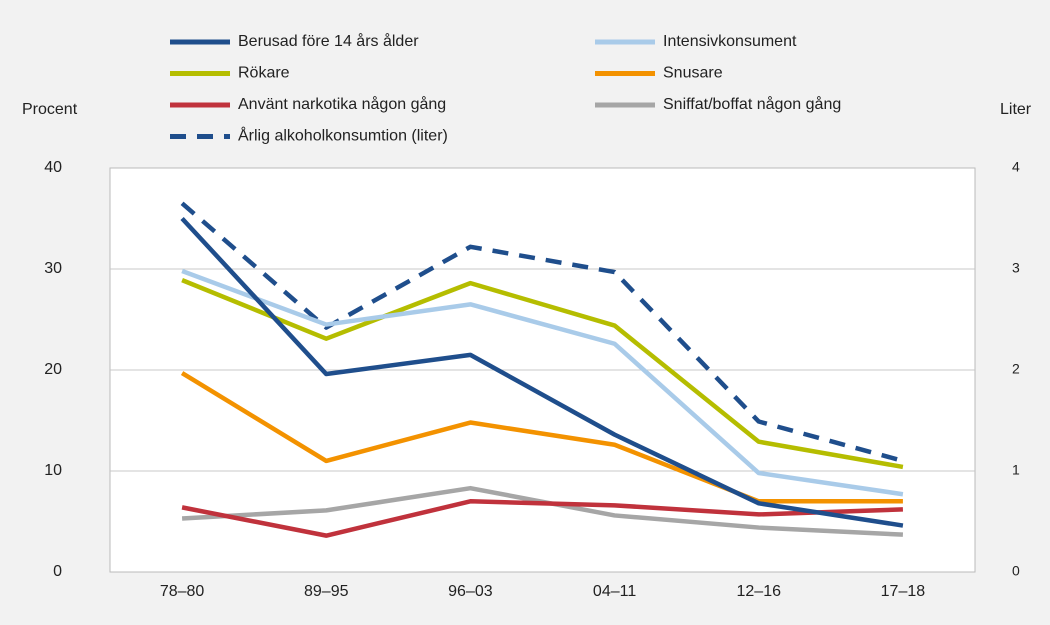  What do you see at coordinates (342, 104) in the screenshot?
I see `legend-label: Använt narkotika någon gång` at bounding box center [342, 104].